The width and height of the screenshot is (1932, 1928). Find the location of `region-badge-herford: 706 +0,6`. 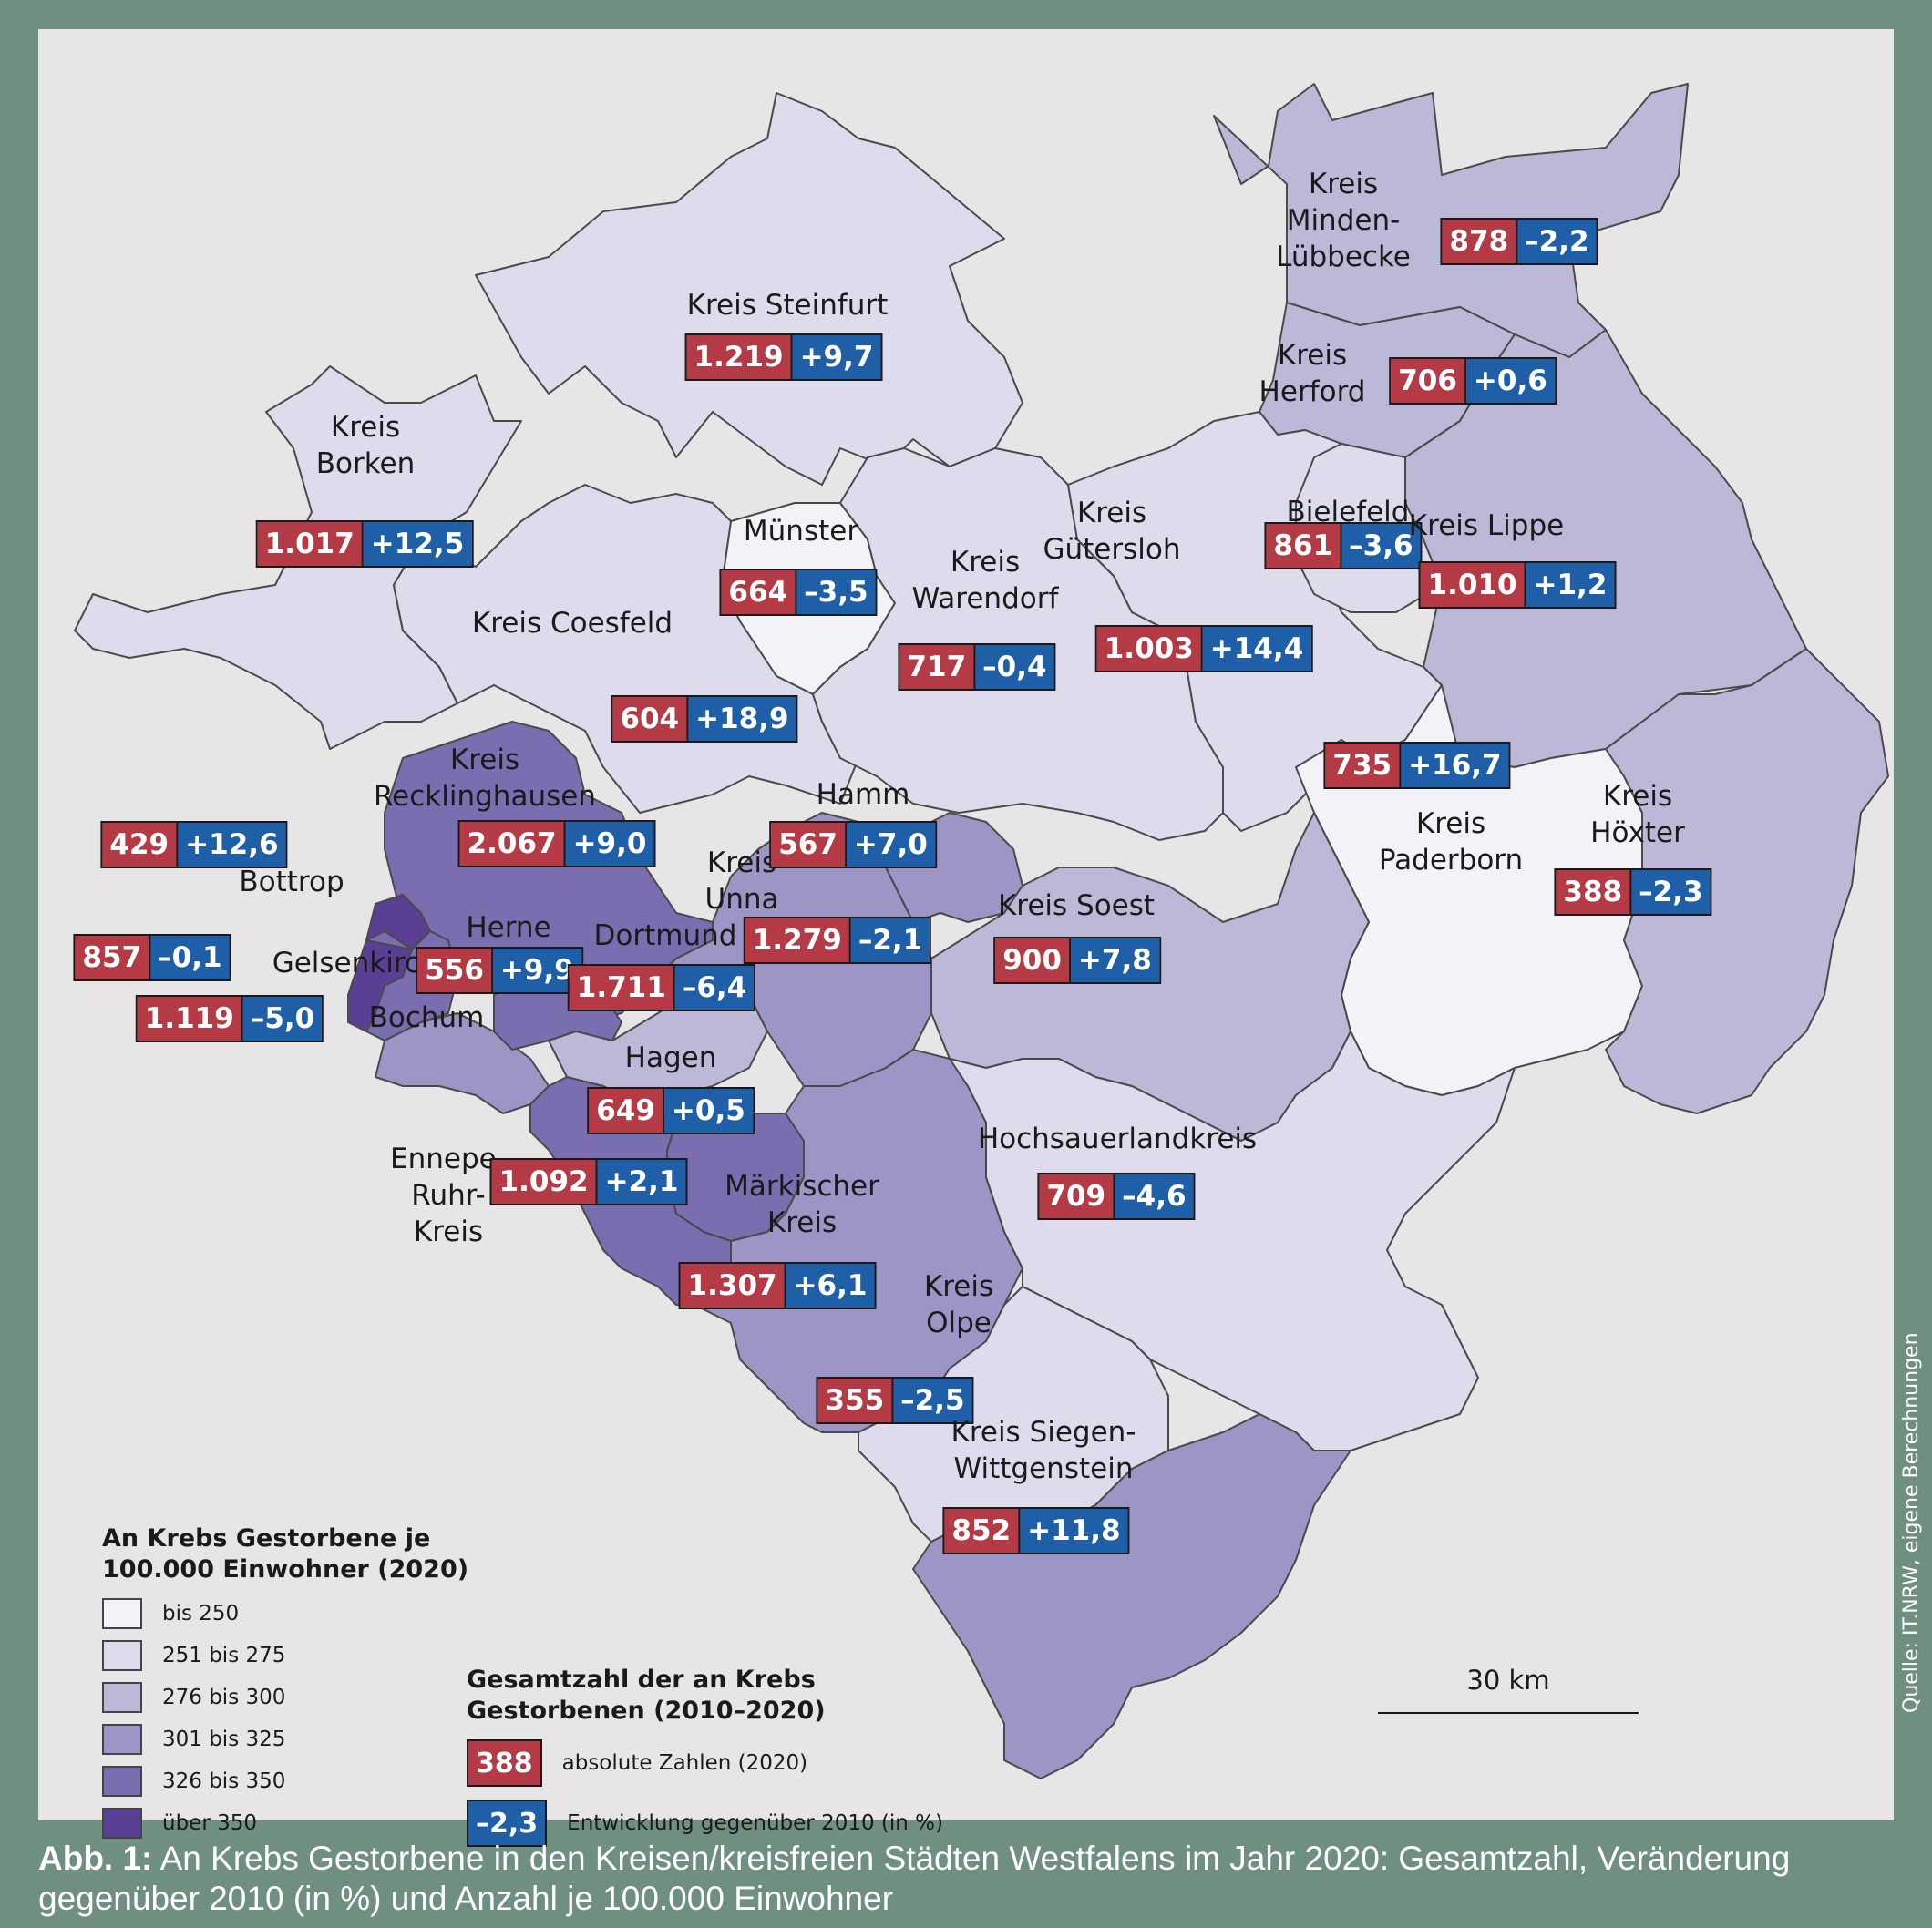

region-badge-herford: 706 +0,6 is located at coordinates (1473, 381).